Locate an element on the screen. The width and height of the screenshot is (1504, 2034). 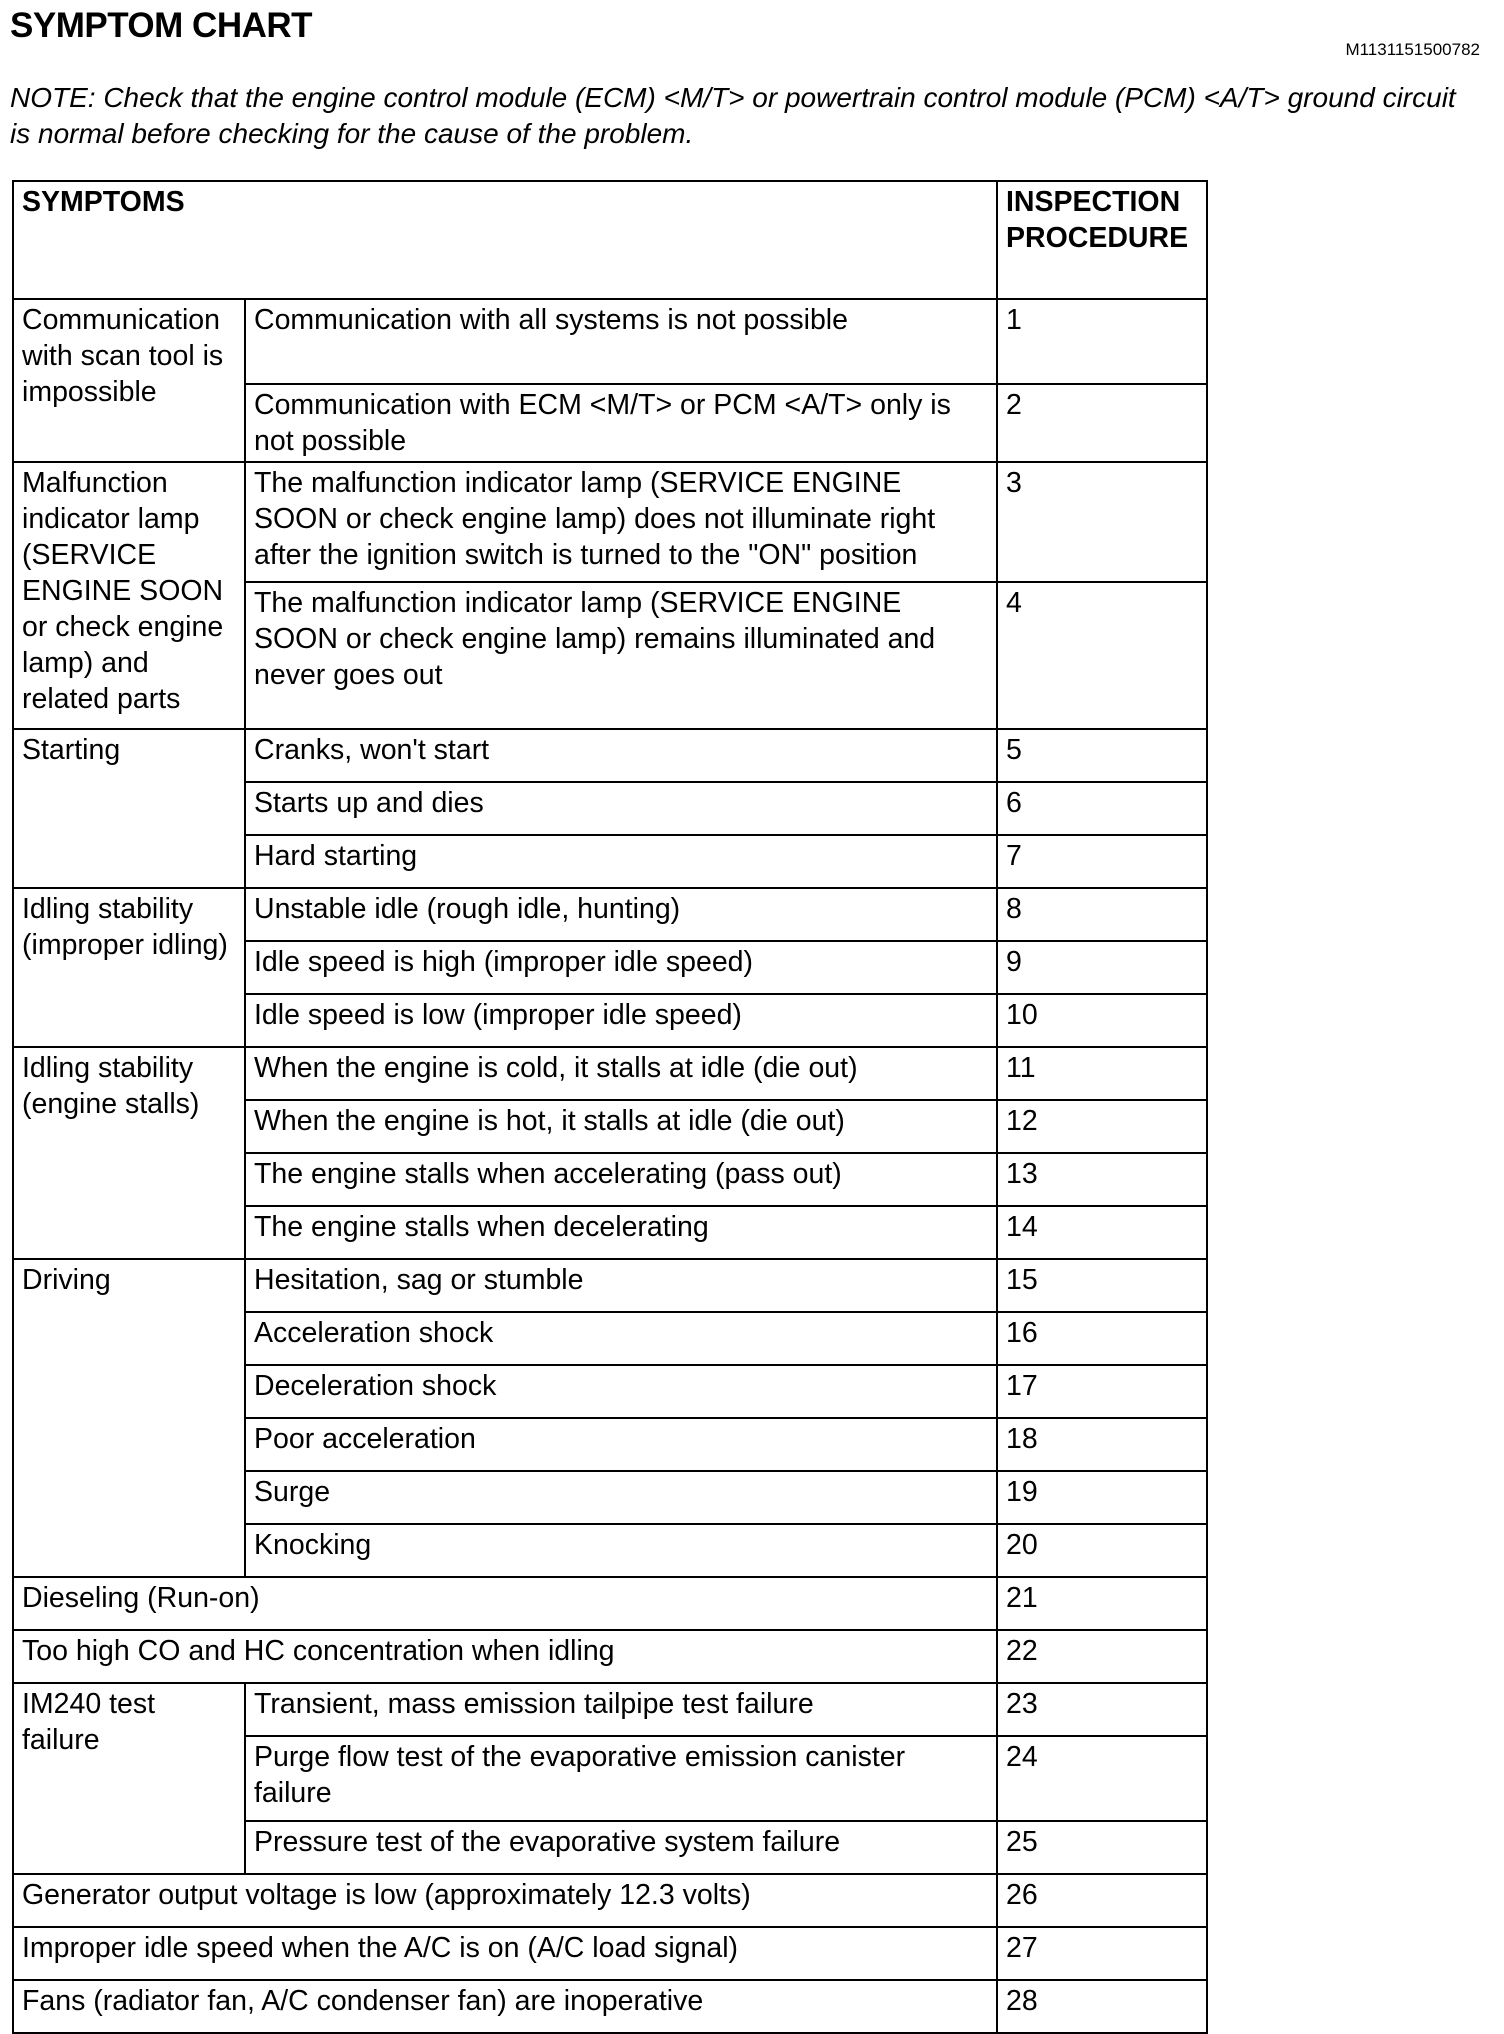
inspection-procedure-number: 16 is located at coordinates (1102, 1338).